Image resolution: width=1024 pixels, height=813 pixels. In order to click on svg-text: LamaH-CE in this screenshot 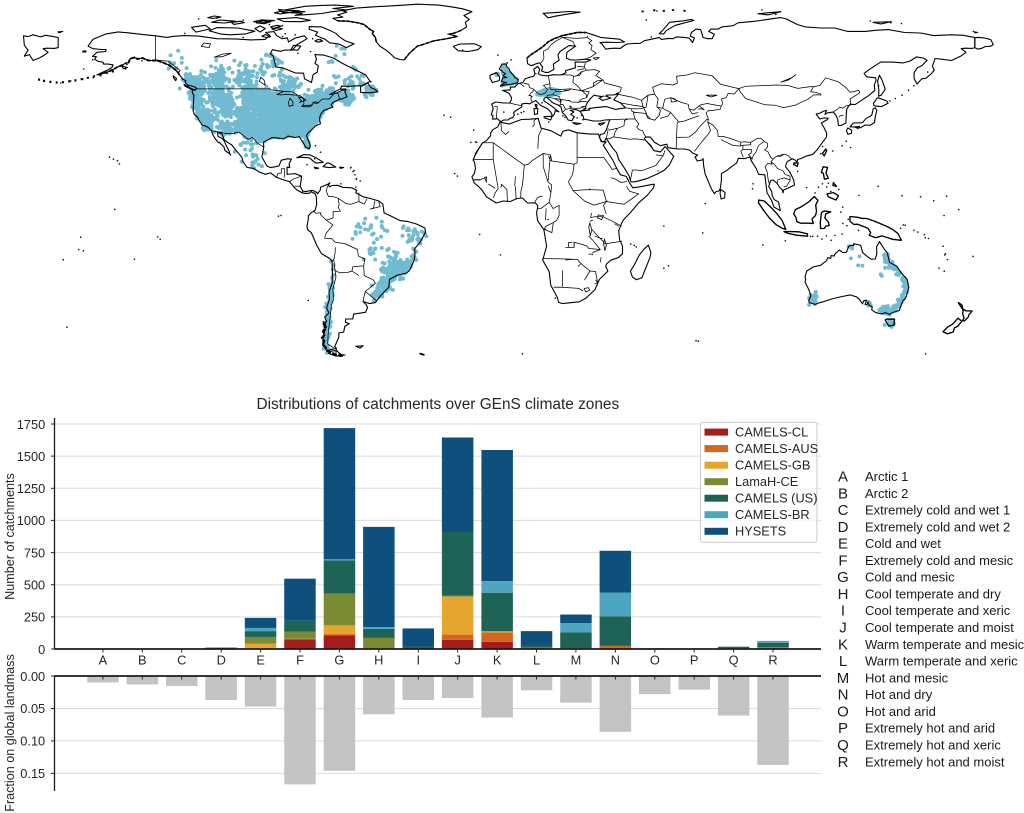, I will do `click(766, 481)`.